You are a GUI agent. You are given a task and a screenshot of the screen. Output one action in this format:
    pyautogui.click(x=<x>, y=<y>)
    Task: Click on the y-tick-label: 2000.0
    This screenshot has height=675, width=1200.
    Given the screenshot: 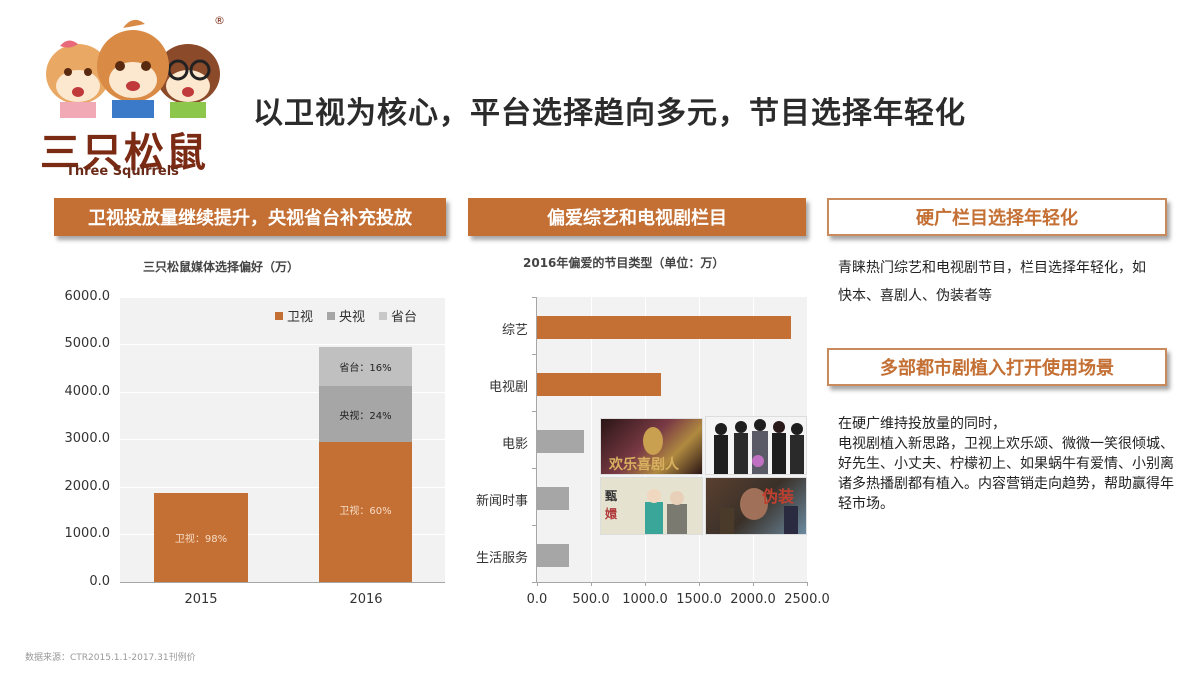 What is the action you would take?
    pyautogui.click(x=87, y=486)
    